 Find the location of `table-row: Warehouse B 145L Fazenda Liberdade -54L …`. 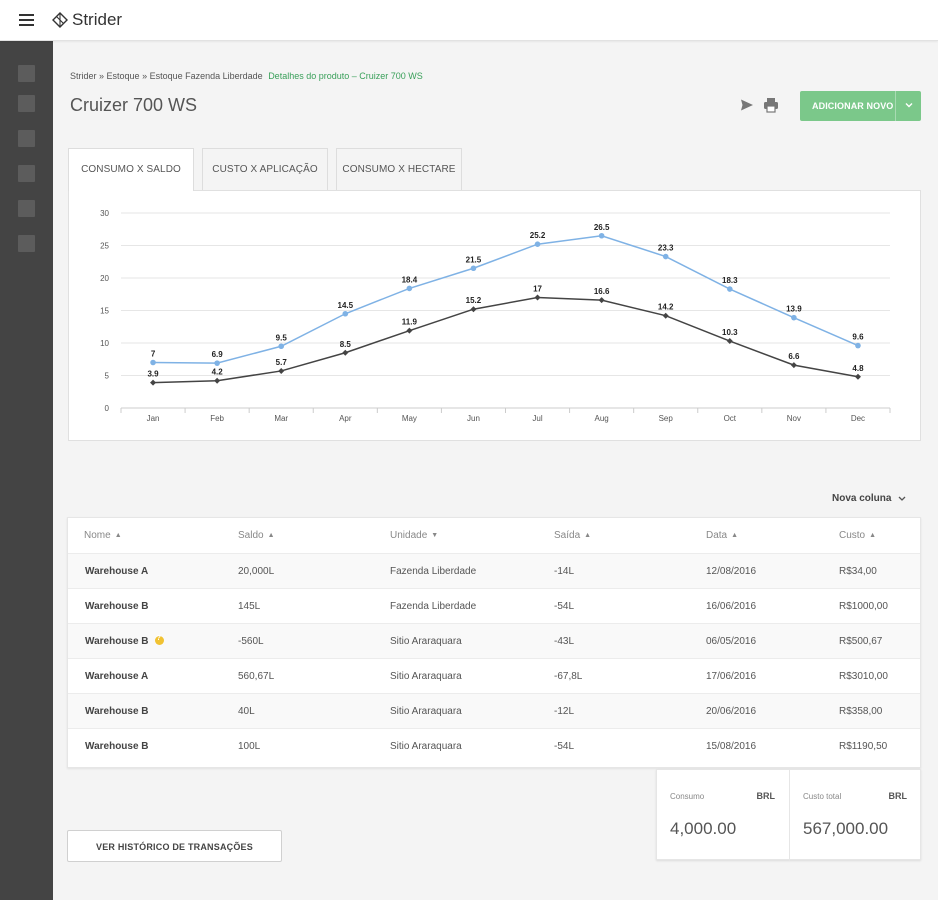

table-row: Warehouse B 145L Fazenda Liberdade -54L … is located at coordinates (494, 605).